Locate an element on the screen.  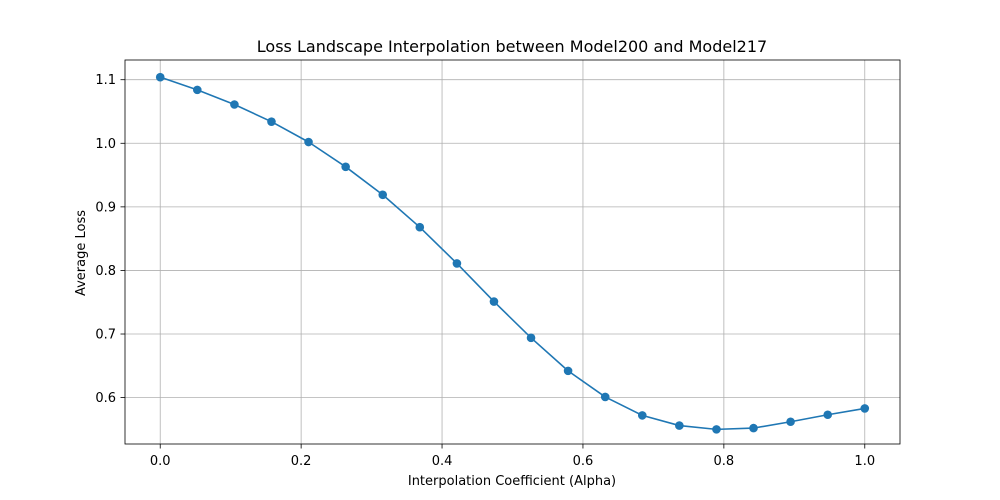
y-tick-label: 0.9 is located at coordinates (105, 207).